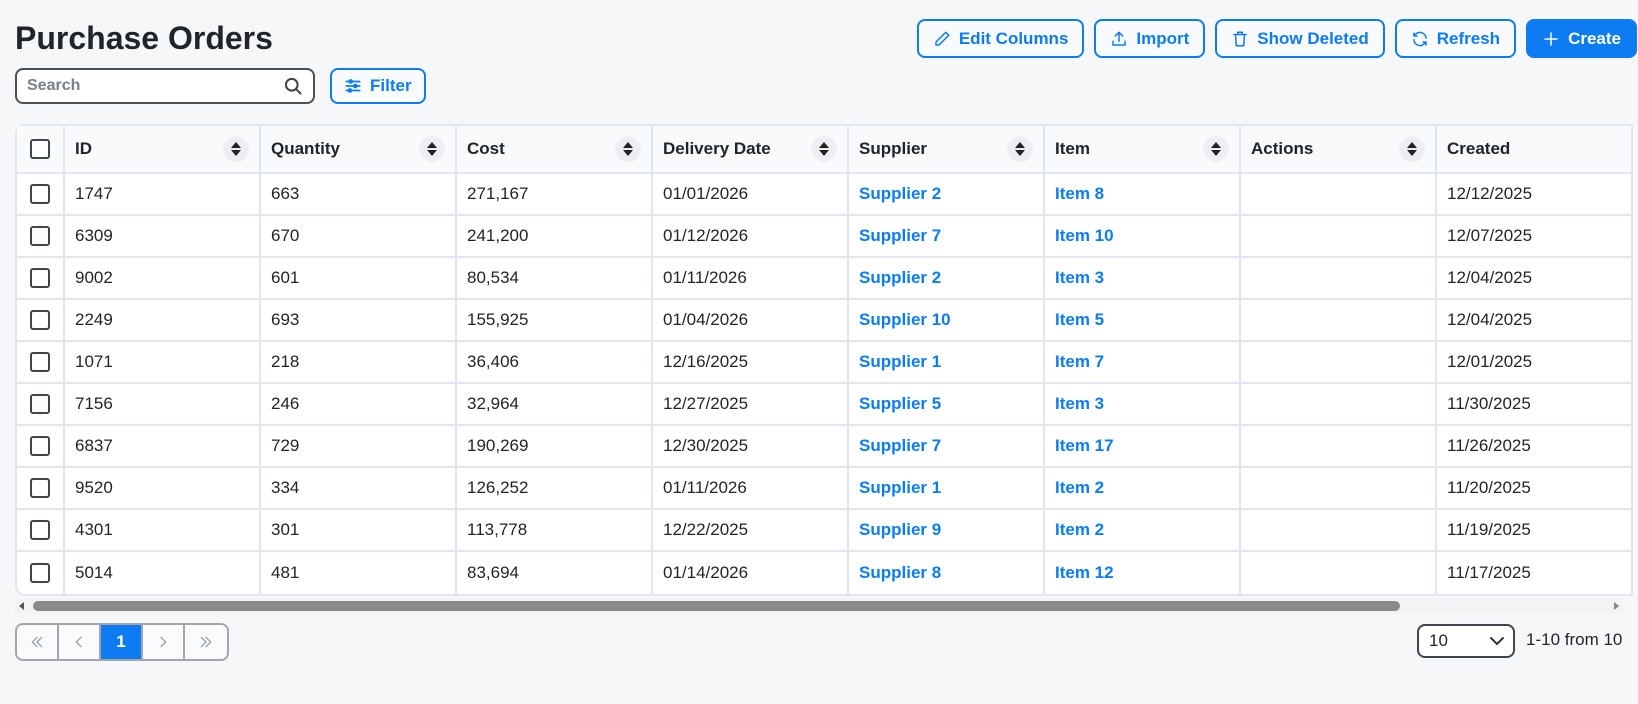  What do you see at coordinates (206, 642) in the screenshot?
I see `last-page-button` at bounding box center [206, 642].